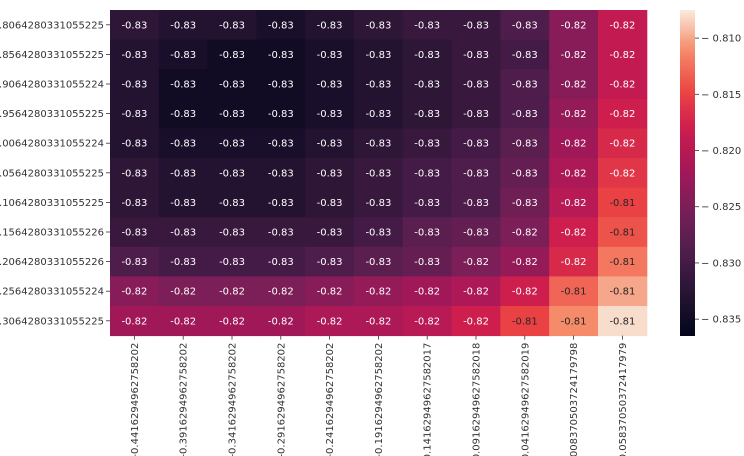 The width and height of the screenshot is (744, 456). What do you see at coordinates (721, 263) in the screenshot?
I see `colorbar-tick-label: − 0.830` at bounding box center [721, 263].